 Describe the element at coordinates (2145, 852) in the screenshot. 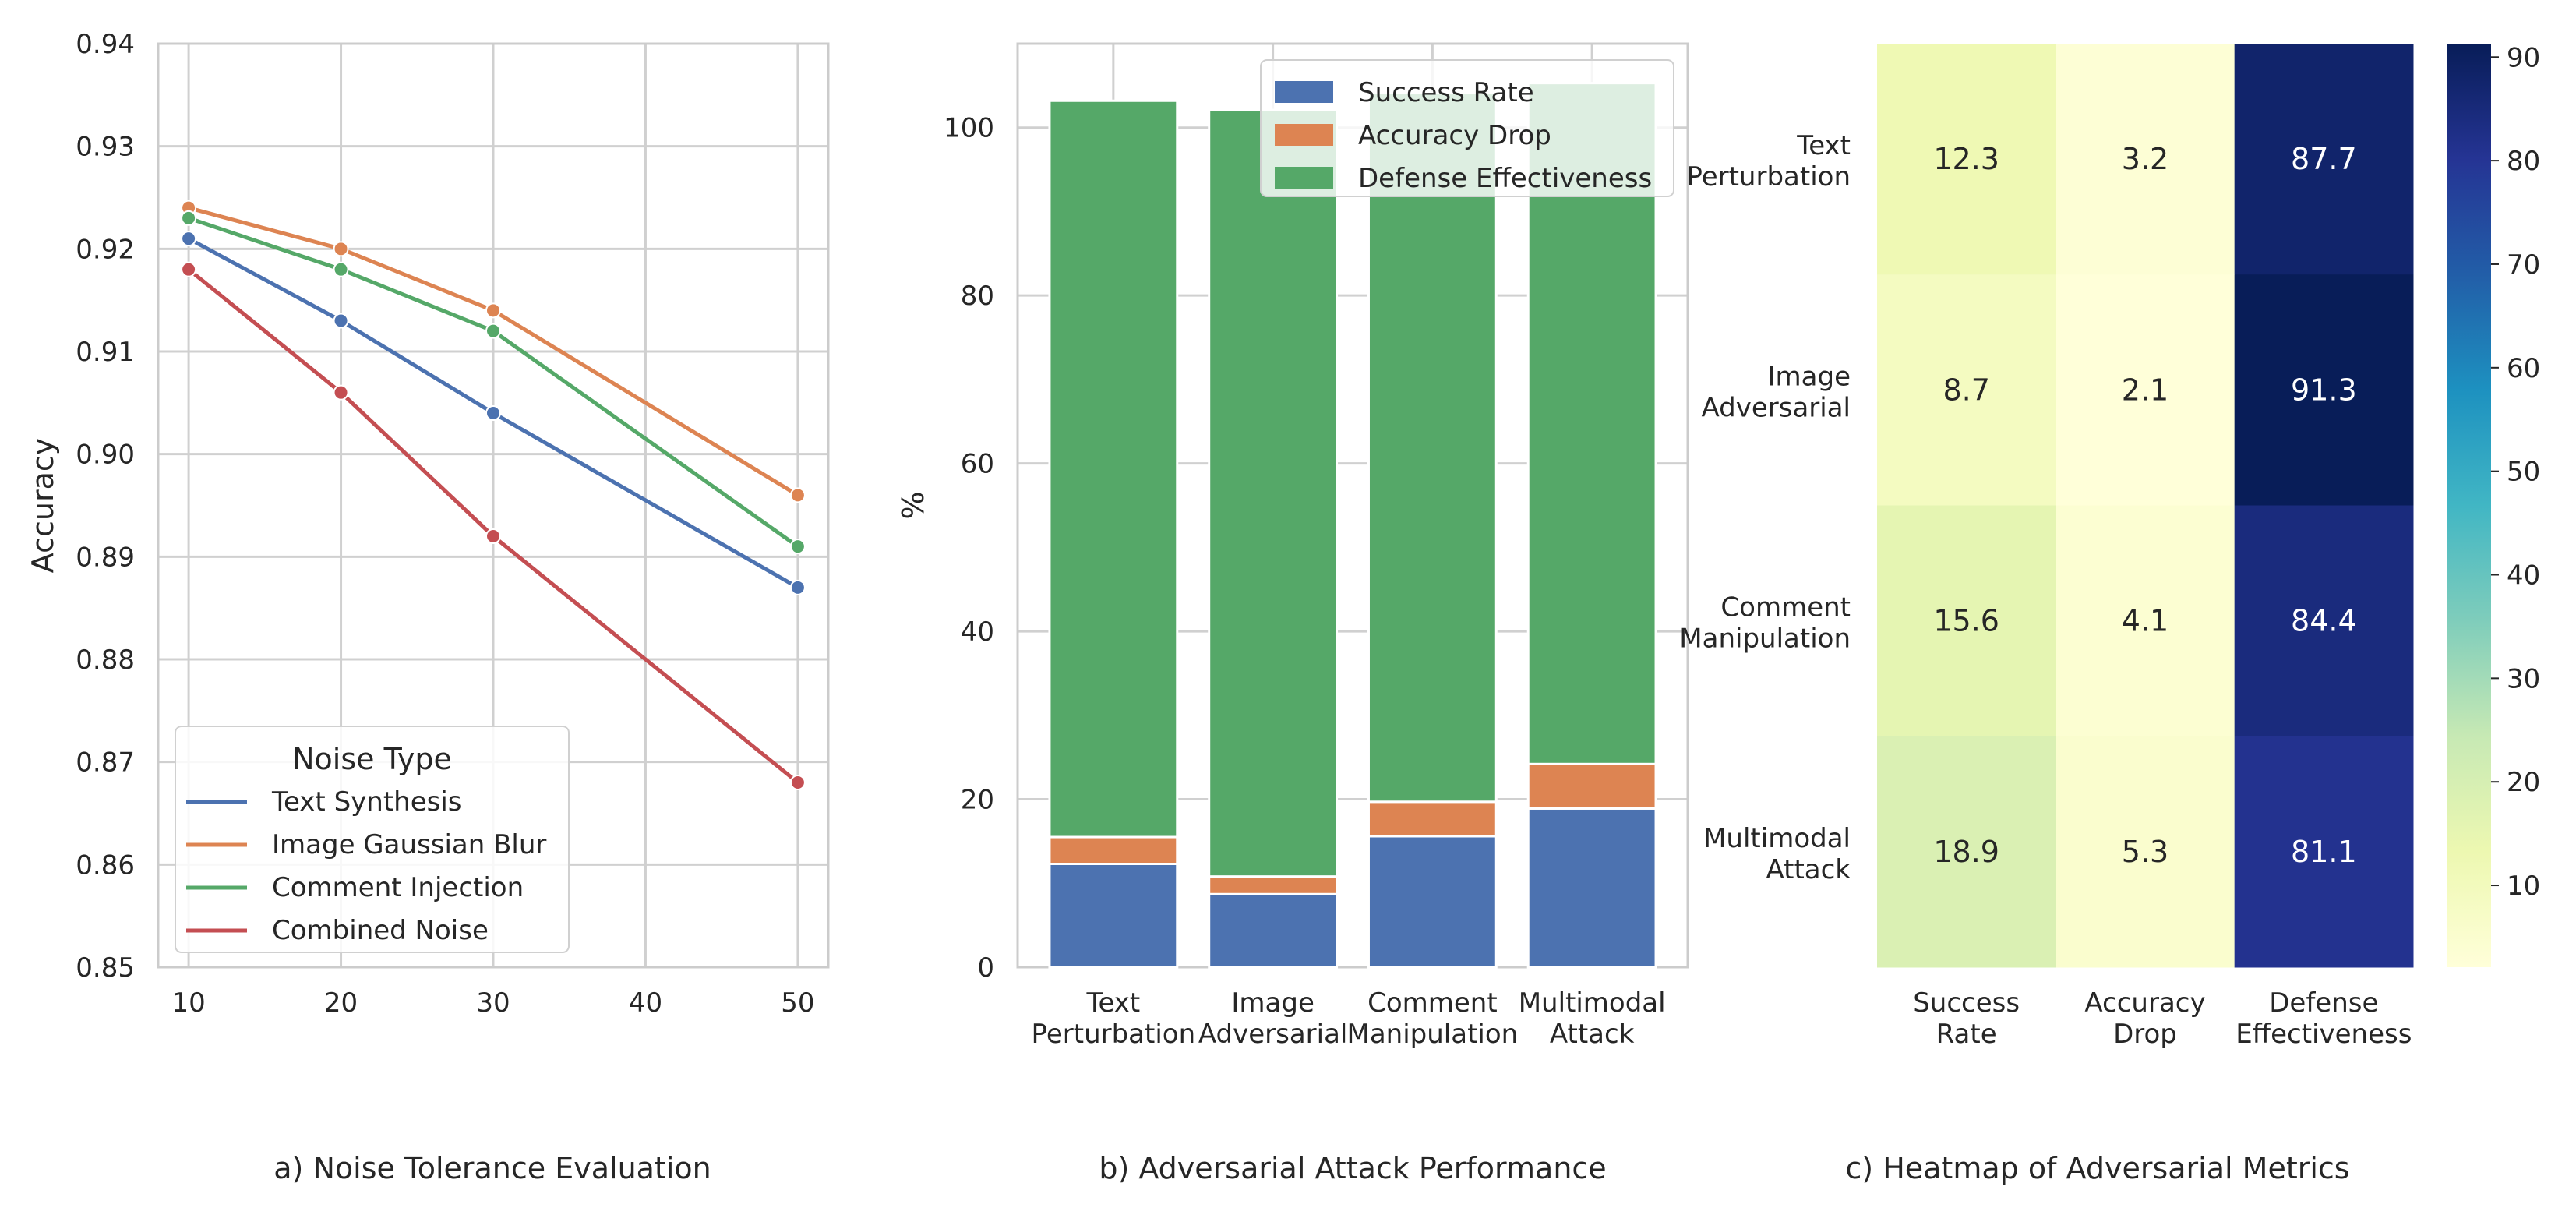

I see `heatmap-cell-label: 5.3` at that location.